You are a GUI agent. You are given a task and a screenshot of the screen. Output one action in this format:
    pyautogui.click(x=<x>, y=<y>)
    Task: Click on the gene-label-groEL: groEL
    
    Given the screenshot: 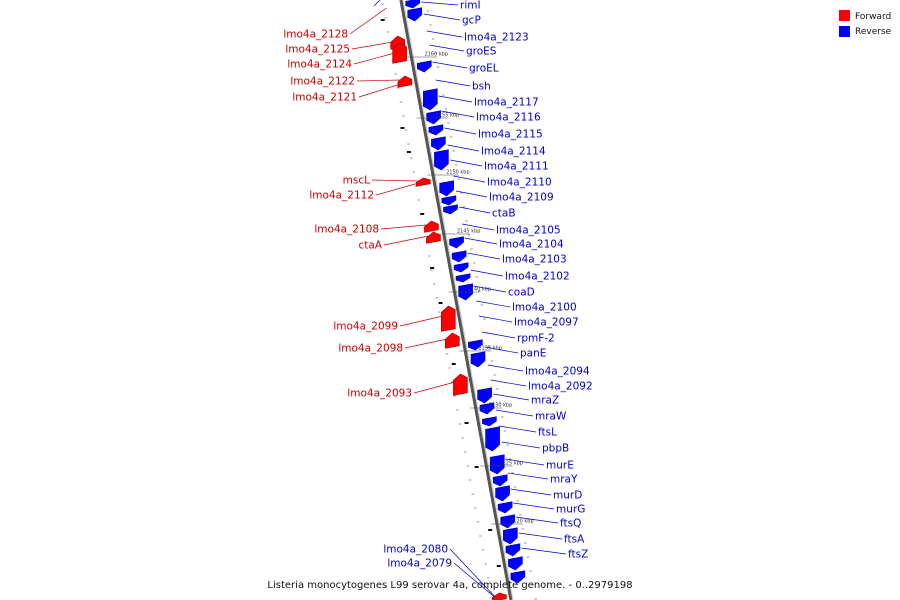 What is the action you would take?
    pyautogui.click(x=484, y=69)
    